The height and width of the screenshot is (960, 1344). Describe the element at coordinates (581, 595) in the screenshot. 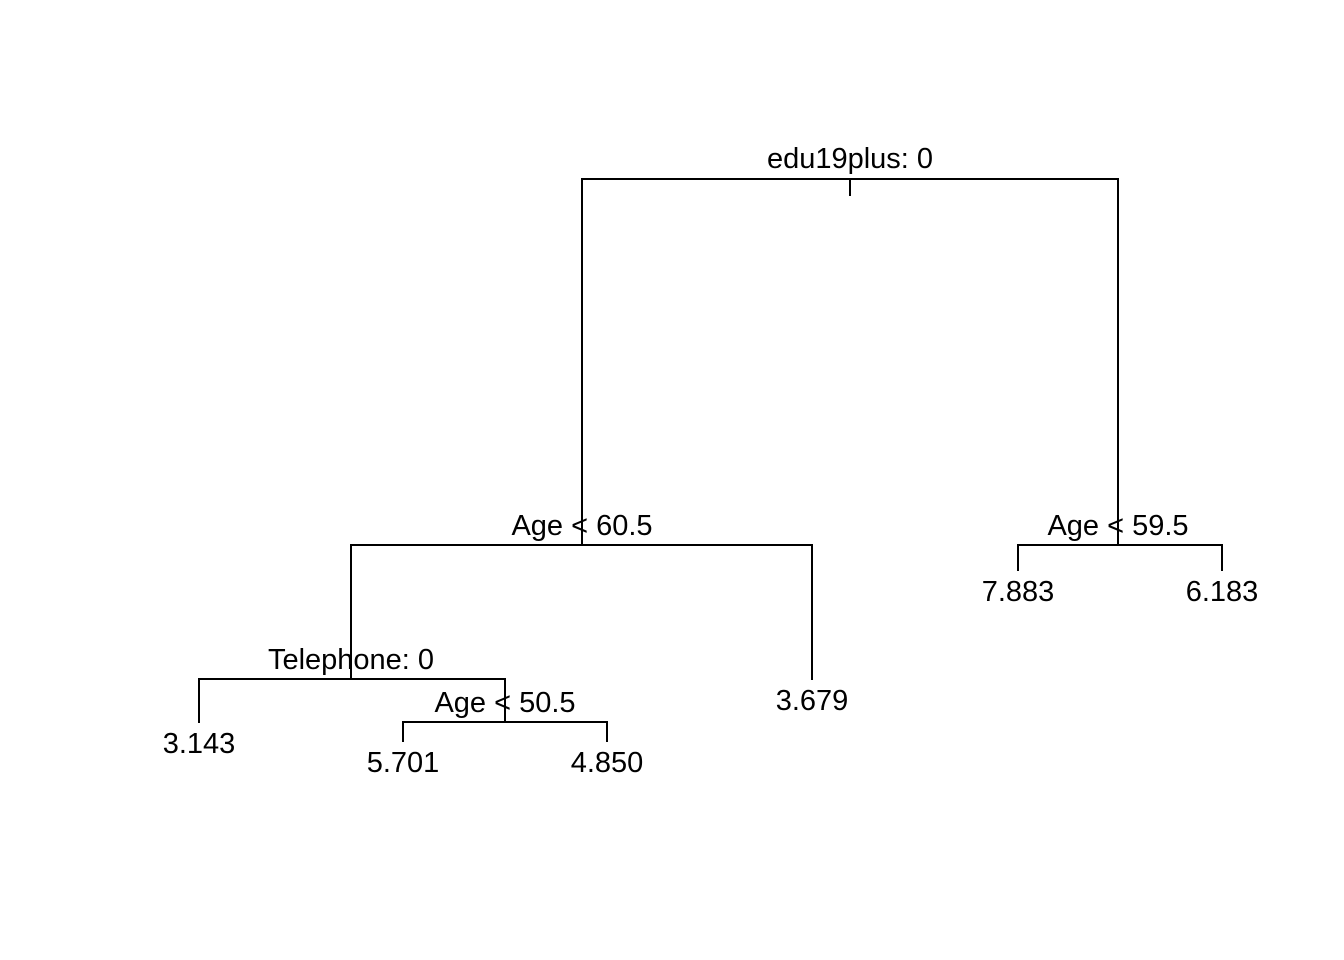

I see `split-node-left: Age < 60.5` at that location.